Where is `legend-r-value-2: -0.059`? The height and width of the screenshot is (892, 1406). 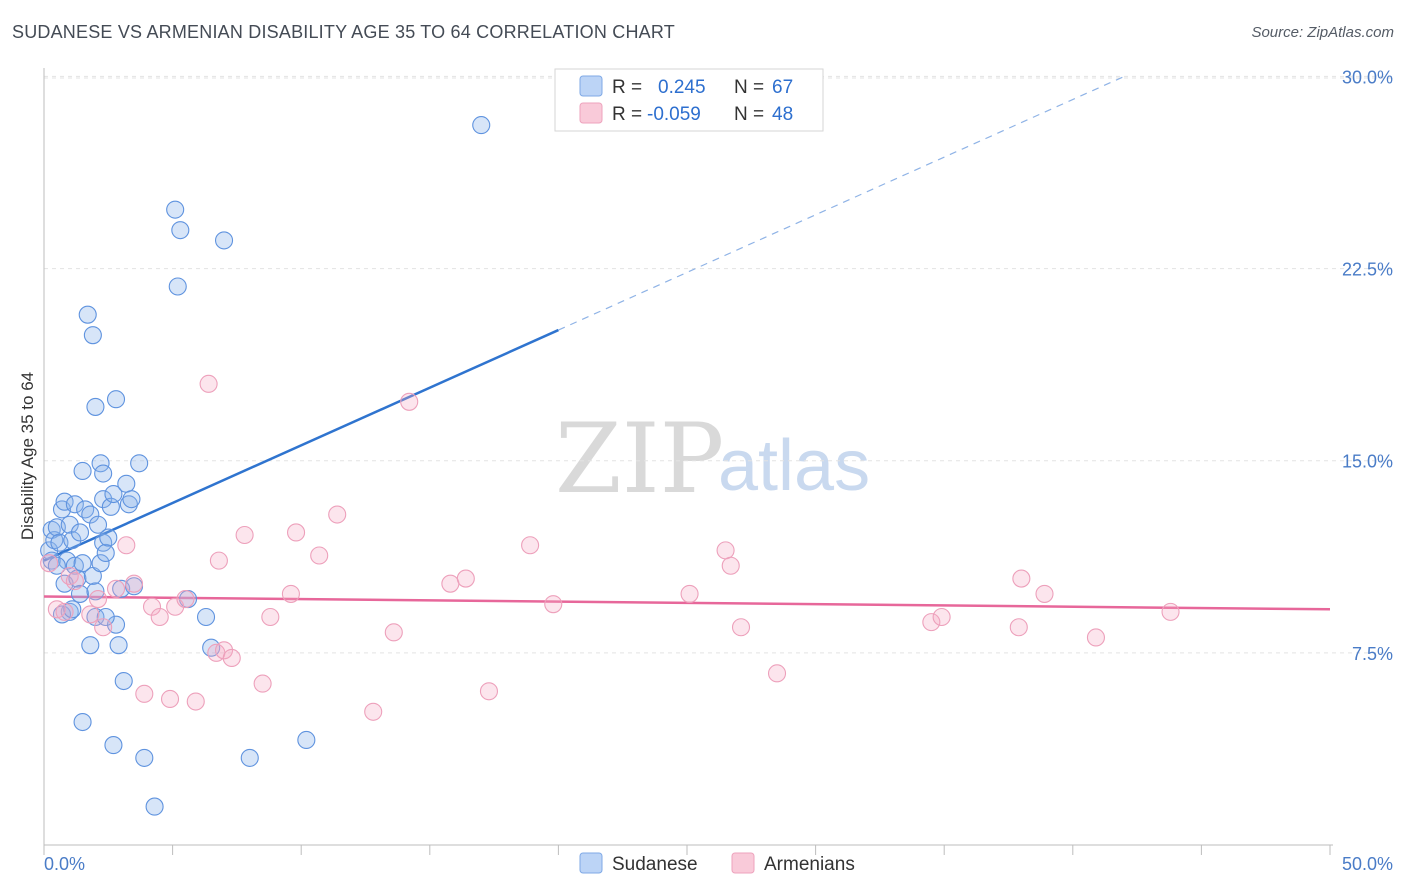 legend-r-value-2: -0.059 is located at coordinates (674, 114).